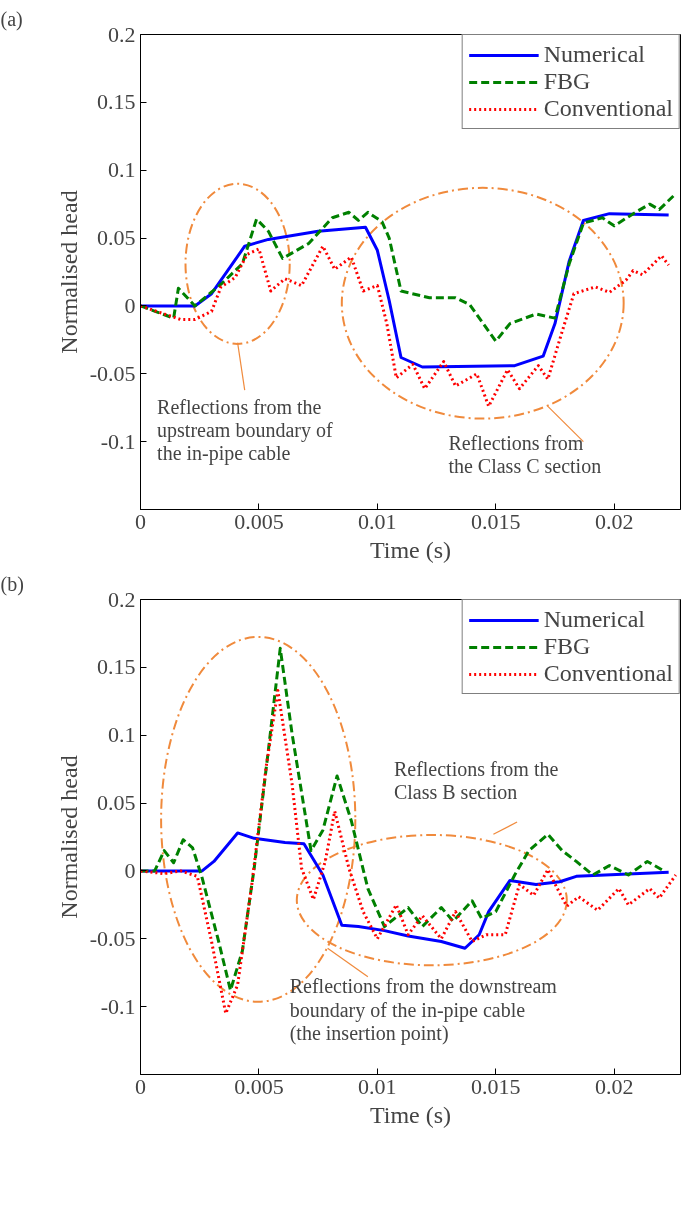  Describe the element at coordinates (245, 430) in the screenshot. I see `annotation: Reflections from the upstream boundary of the in-pipe cable` at that location.